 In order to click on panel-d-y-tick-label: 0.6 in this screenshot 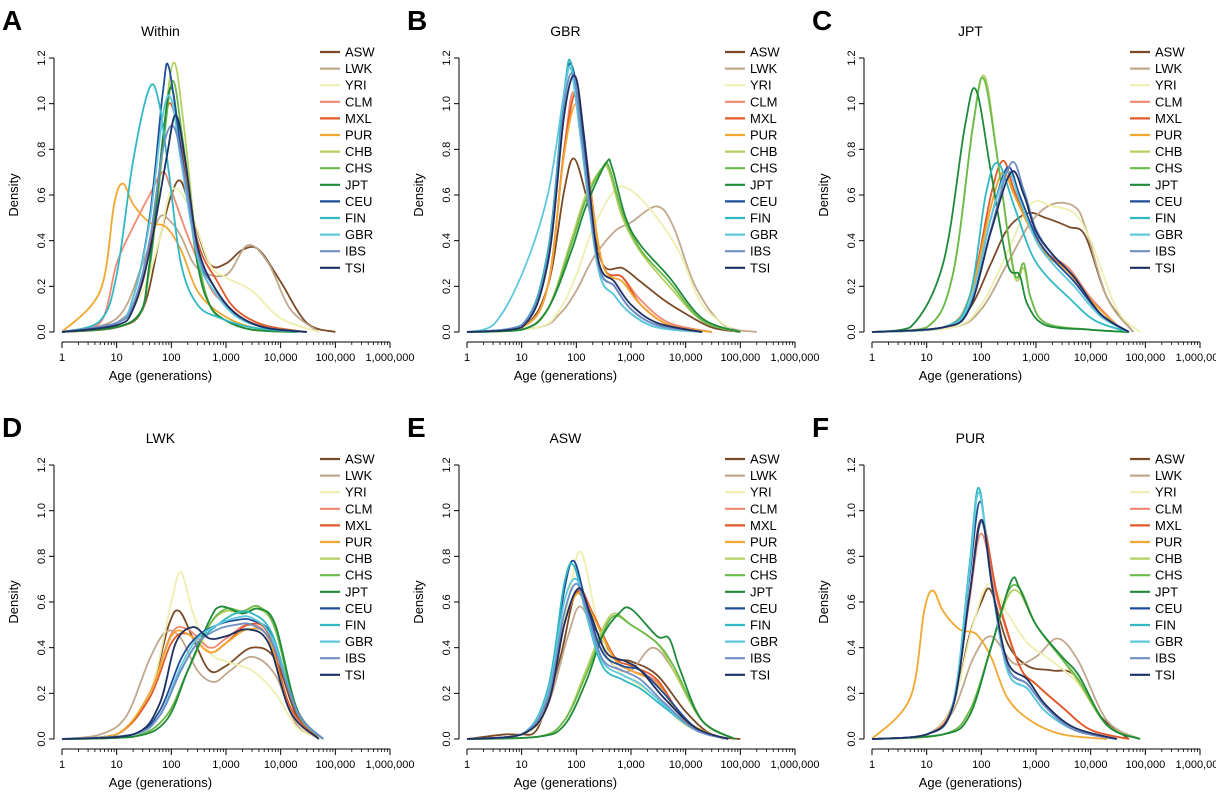, I will do `click(42, 601)`.